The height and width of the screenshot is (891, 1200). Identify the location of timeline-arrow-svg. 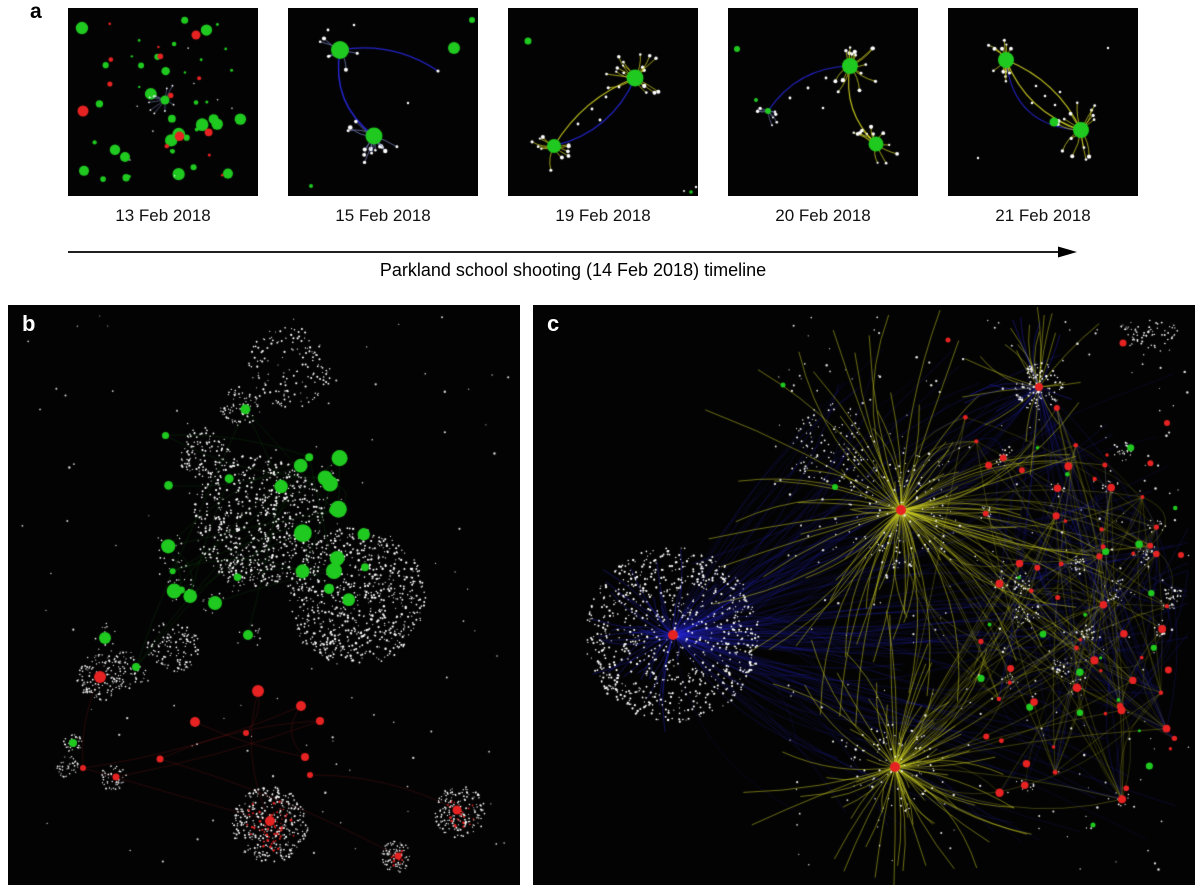
(572, 252).